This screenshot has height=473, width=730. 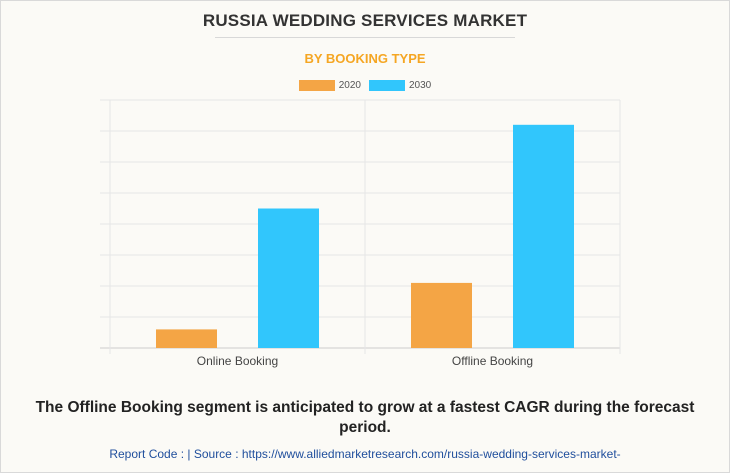 I want to click on legend-swatch-2020, so click(x=316, y=85).